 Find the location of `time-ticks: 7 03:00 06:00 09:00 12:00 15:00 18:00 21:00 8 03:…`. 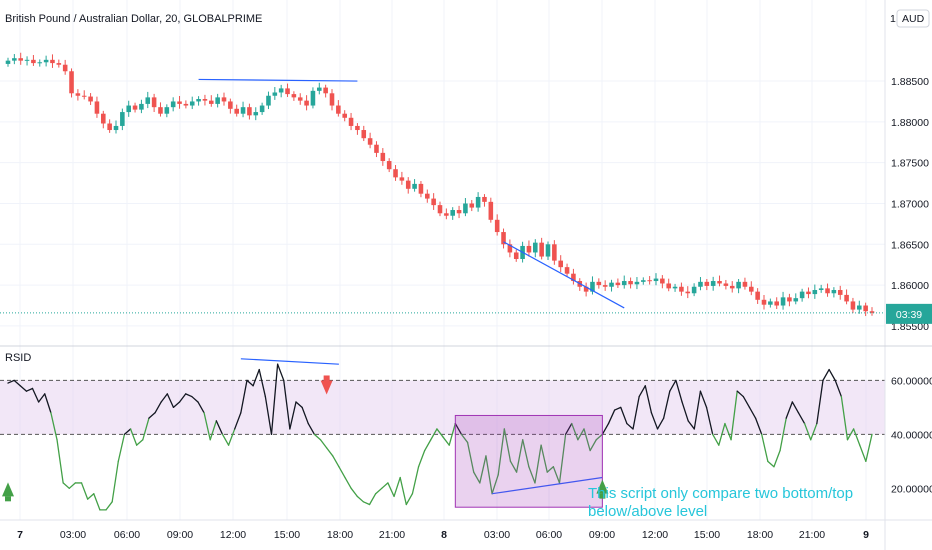

time-ticks: 7 03:00 06:00 09:00 12:00 15:00 18:00 21:00 8 03:… is located at coordinates (443, 535).